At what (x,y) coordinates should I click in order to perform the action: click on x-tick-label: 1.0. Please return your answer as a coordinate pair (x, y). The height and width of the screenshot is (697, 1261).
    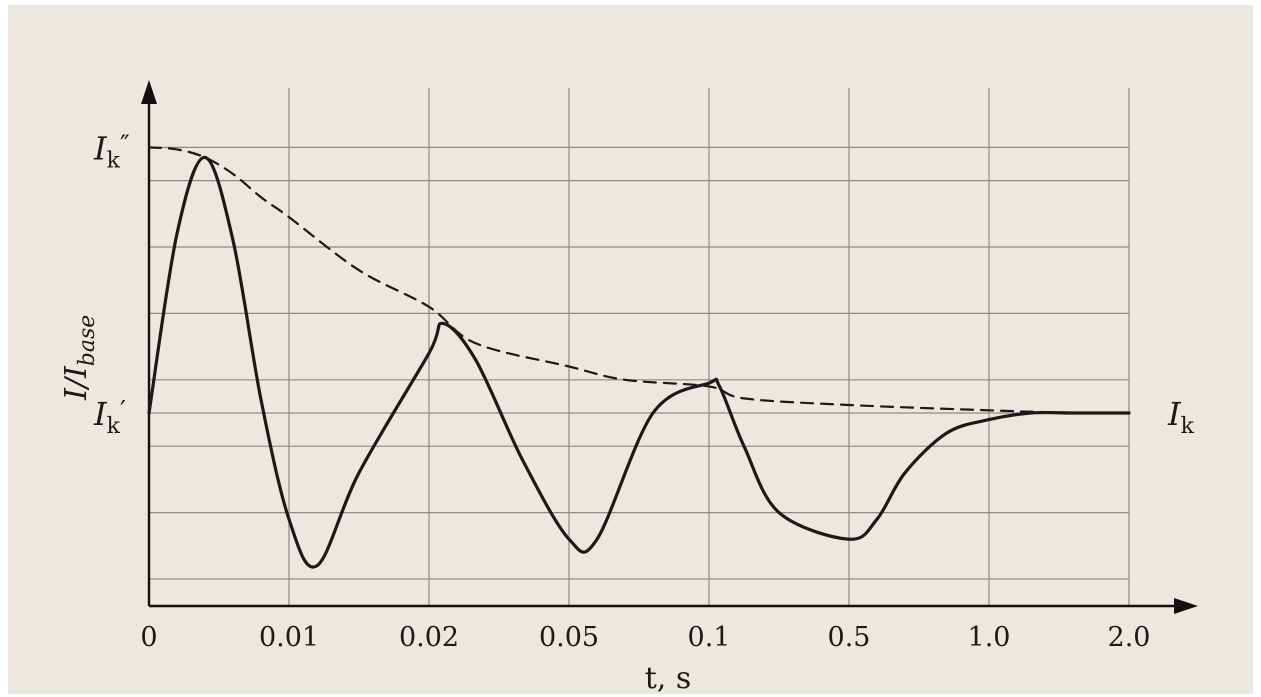
    Looking at the image, I should click on (989, 637).